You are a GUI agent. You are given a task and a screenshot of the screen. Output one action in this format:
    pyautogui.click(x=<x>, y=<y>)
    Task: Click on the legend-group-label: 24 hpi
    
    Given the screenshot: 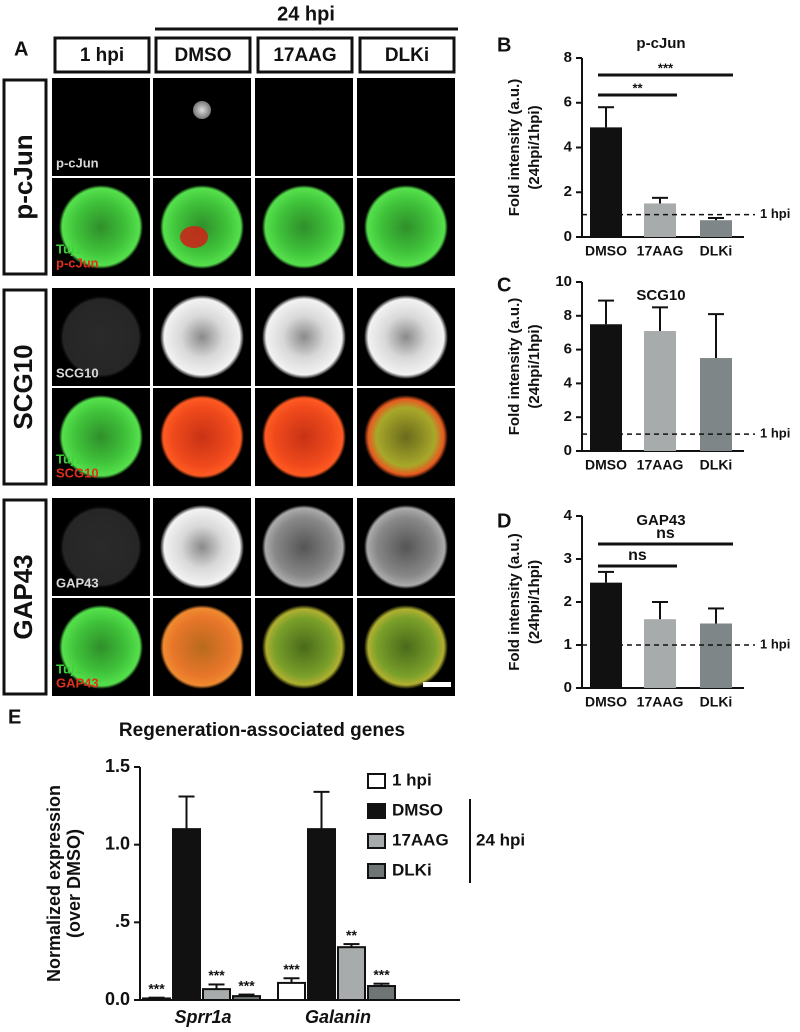 What is the action you would take?
    pyautogui.click(x=500, y=839)
    